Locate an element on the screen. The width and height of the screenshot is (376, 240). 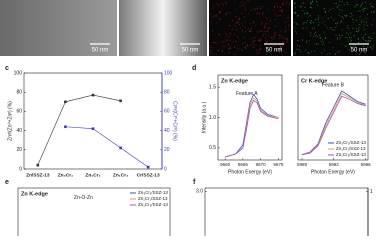
annotation: Zn-O-Zn is located at coordinates (83, 198).